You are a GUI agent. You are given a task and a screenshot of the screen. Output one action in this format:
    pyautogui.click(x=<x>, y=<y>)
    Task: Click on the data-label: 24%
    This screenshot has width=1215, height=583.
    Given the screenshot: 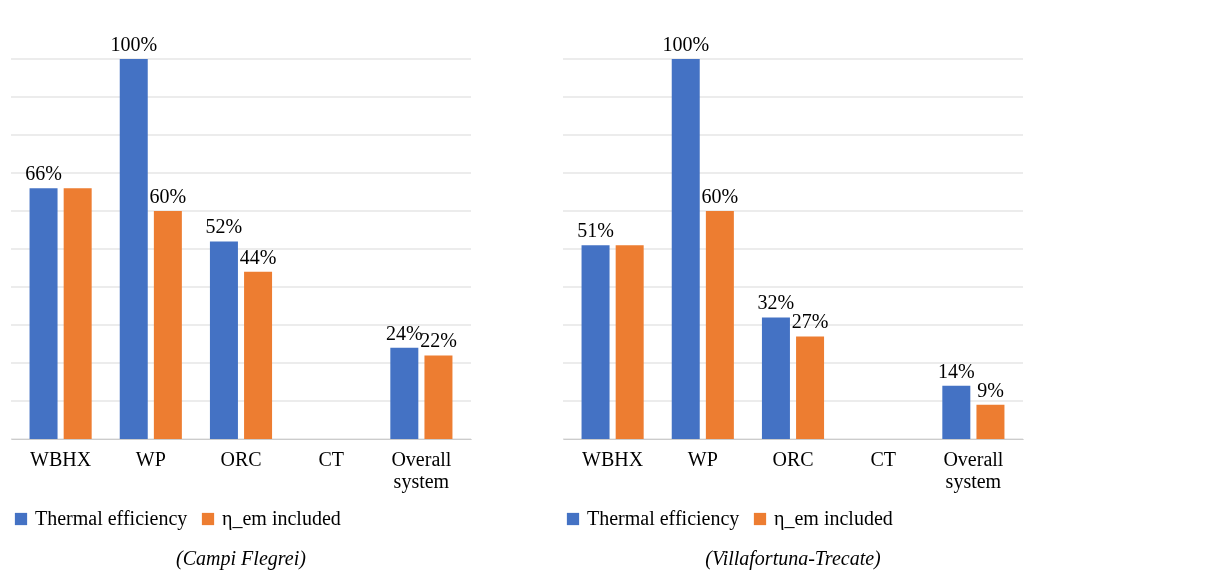 What is the action you would take?
    pyautogui.click(x=404, y=332)
    